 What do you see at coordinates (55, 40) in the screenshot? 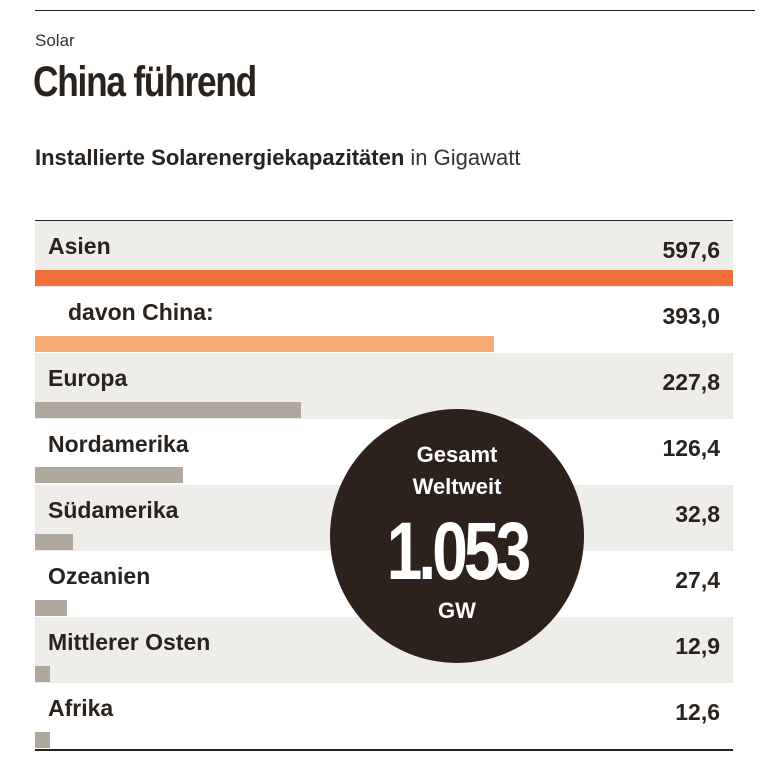
I see `kicker: Solar` at bounding box center [55, 40].